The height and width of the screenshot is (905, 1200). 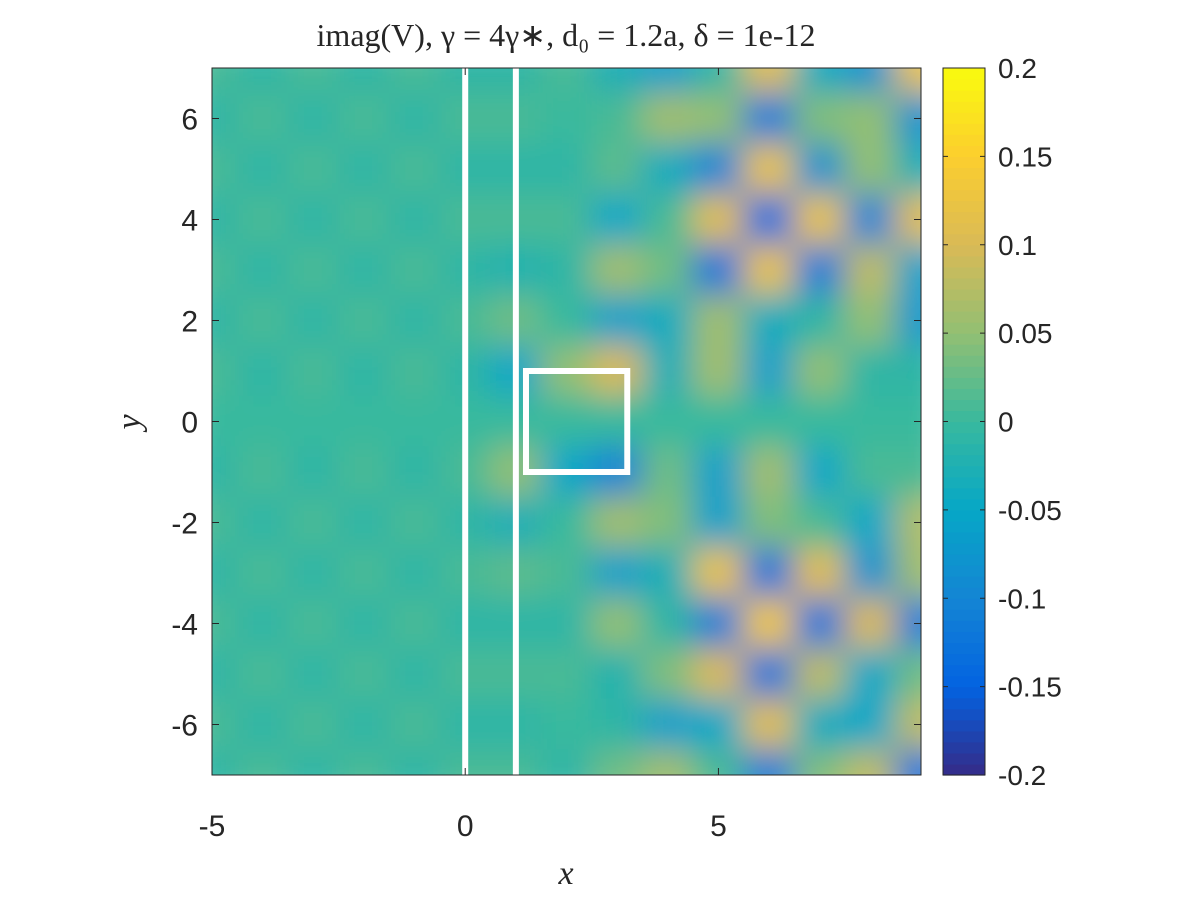 I want to click on colorbar-tick-label: 0.2, so click(x=1017, y=68).